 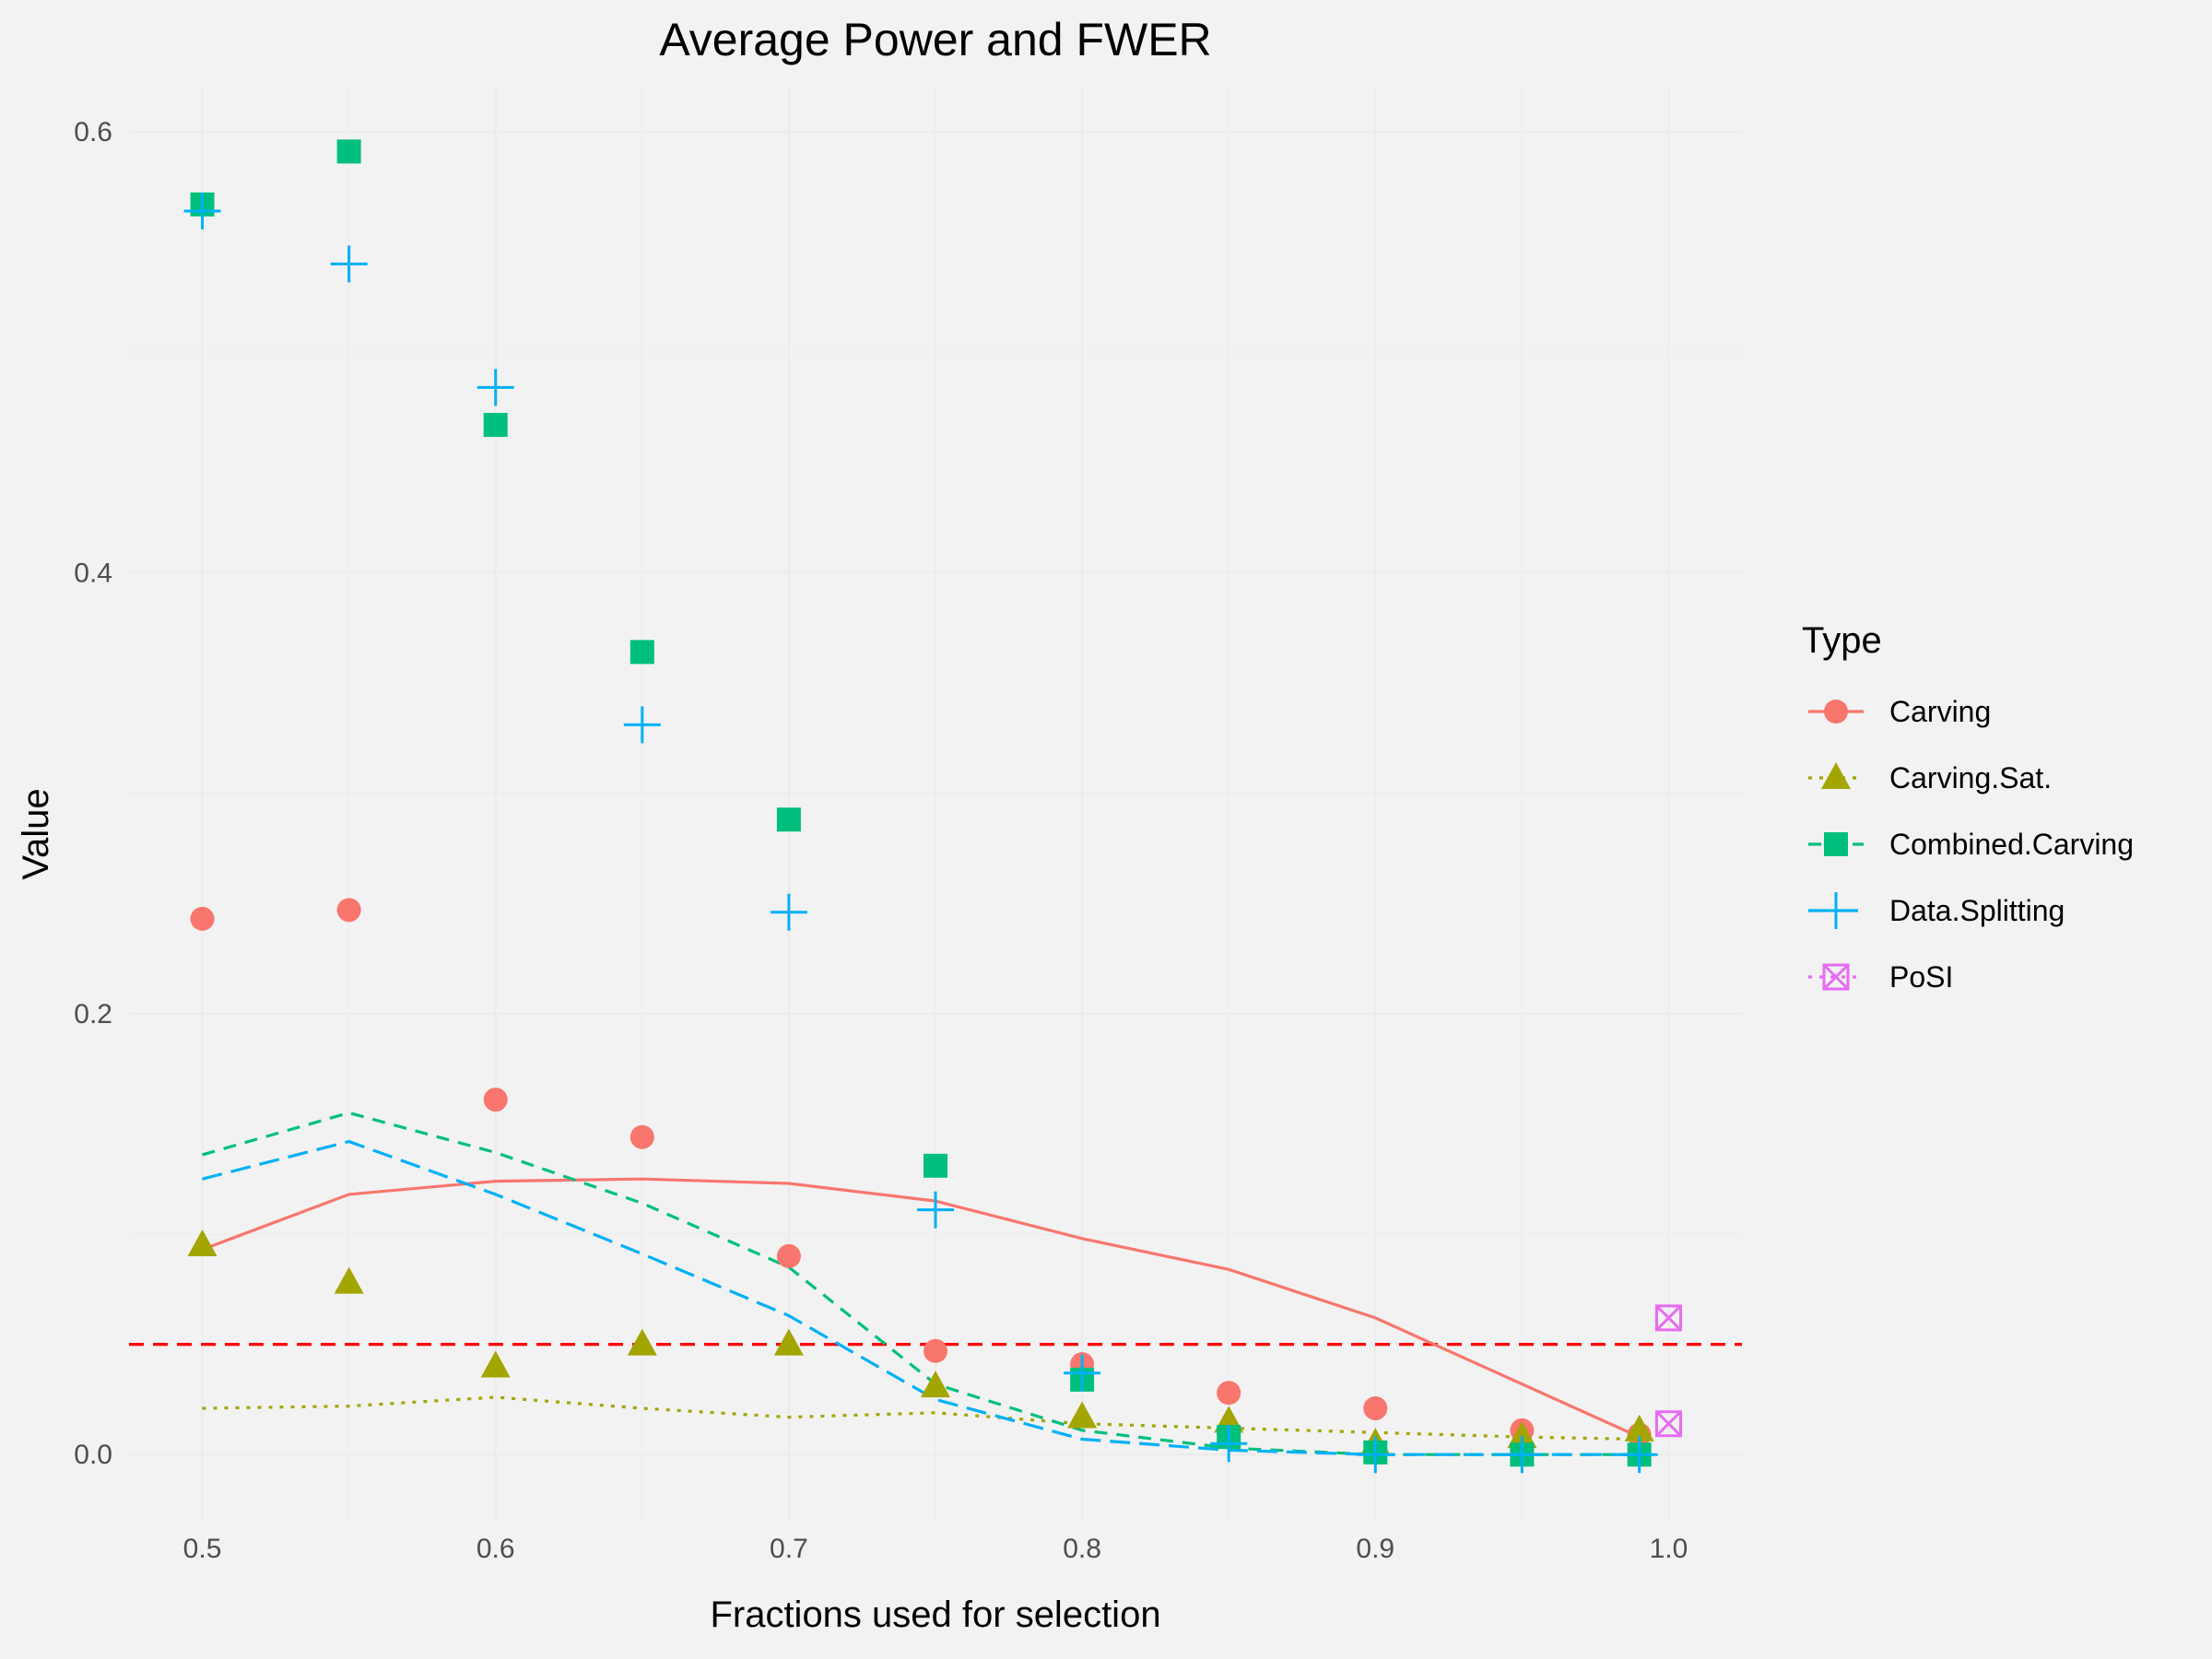 What do you see at coordinates (36, 833) in the screenshot?
I see `y-axis-title: Value` at bounding box center [36, 833].